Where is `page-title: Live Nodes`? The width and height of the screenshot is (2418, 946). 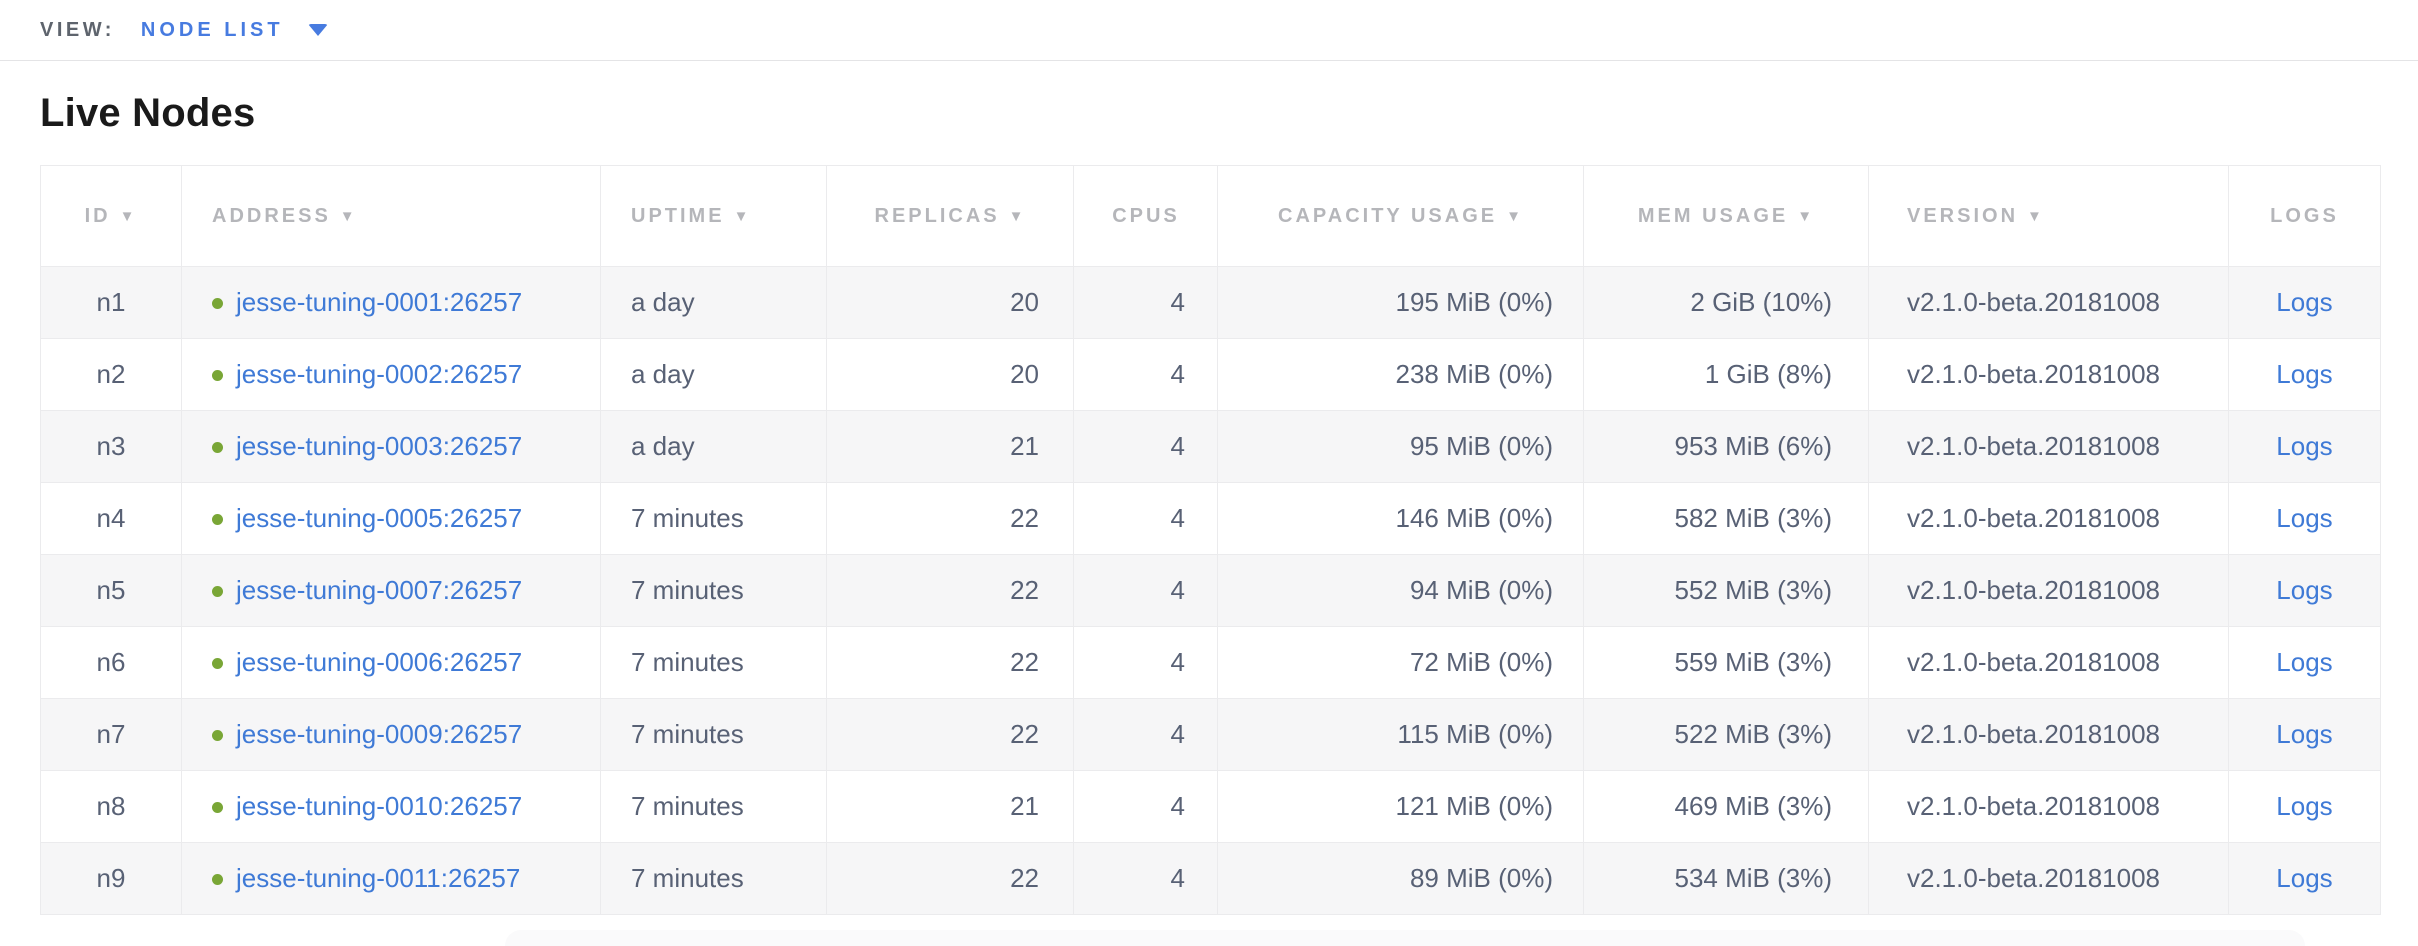
page-title: Live Nodes is located at coordinates (148, 112).